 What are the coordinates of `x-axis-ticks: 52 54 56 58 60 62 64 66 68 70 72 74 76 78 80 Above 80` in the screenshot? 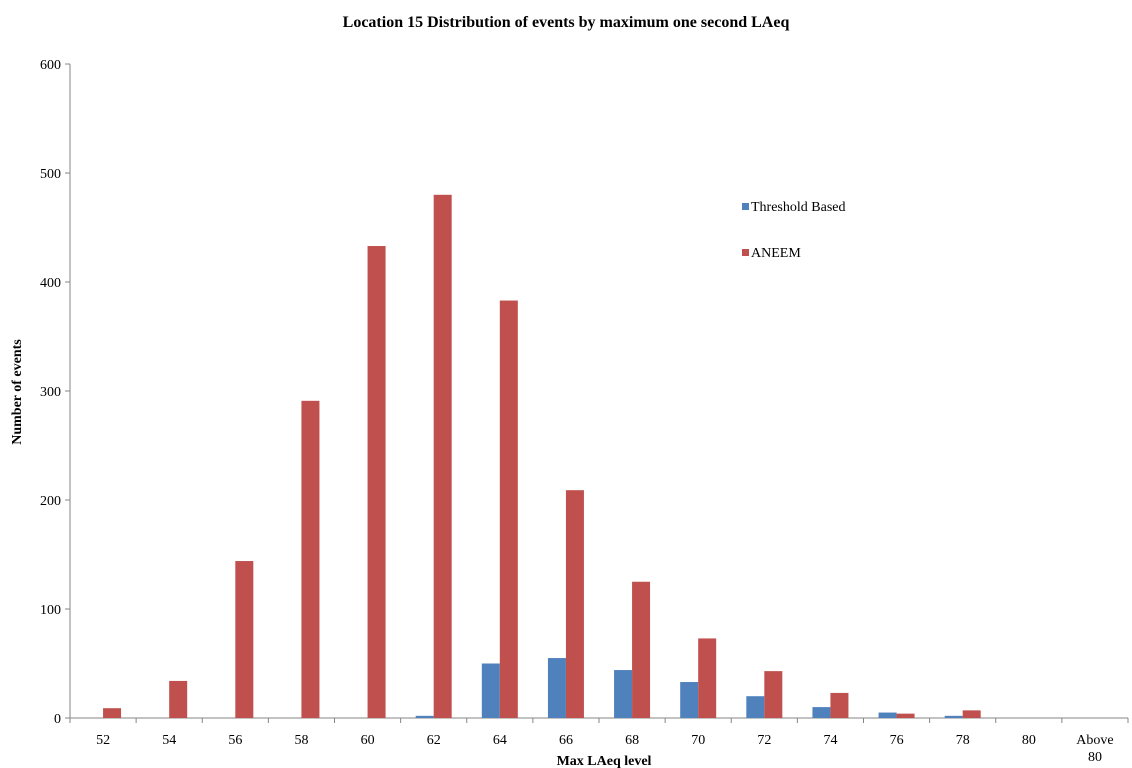 It's located at (599, 741).